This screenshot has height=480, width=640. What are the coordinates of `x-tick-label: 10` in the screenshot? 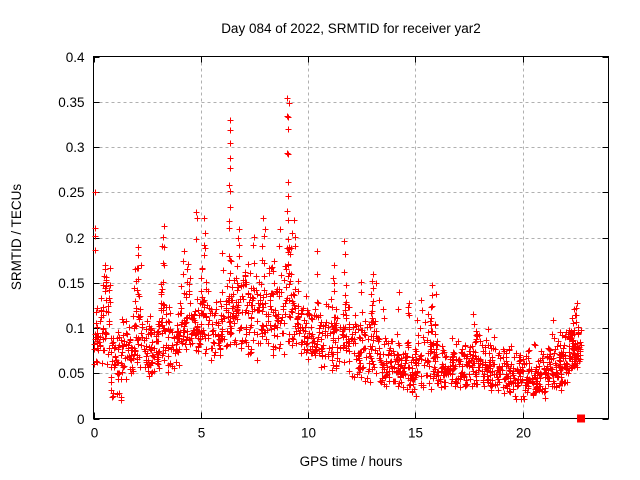 It's located at (308, 433).